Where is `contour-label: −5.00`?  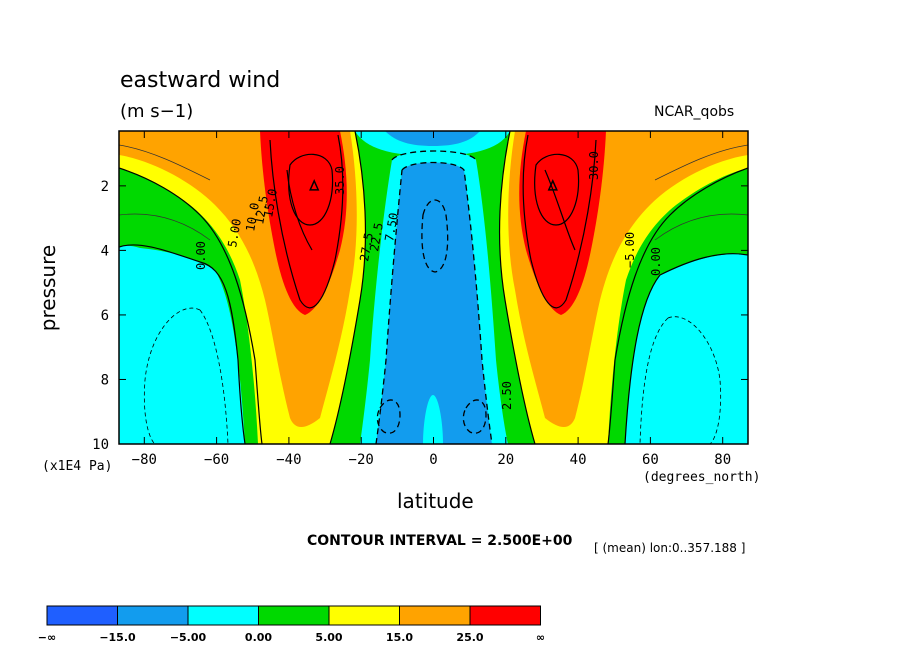 contour-label: −5.00 is located at coordinates (630, 250).